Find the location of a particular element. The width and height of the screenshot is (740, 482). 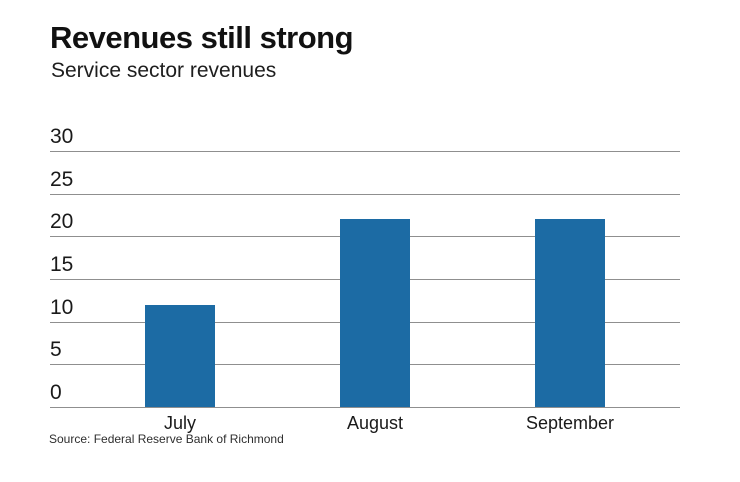

y-axis-label: 15 is located at coordinates (62, 264).